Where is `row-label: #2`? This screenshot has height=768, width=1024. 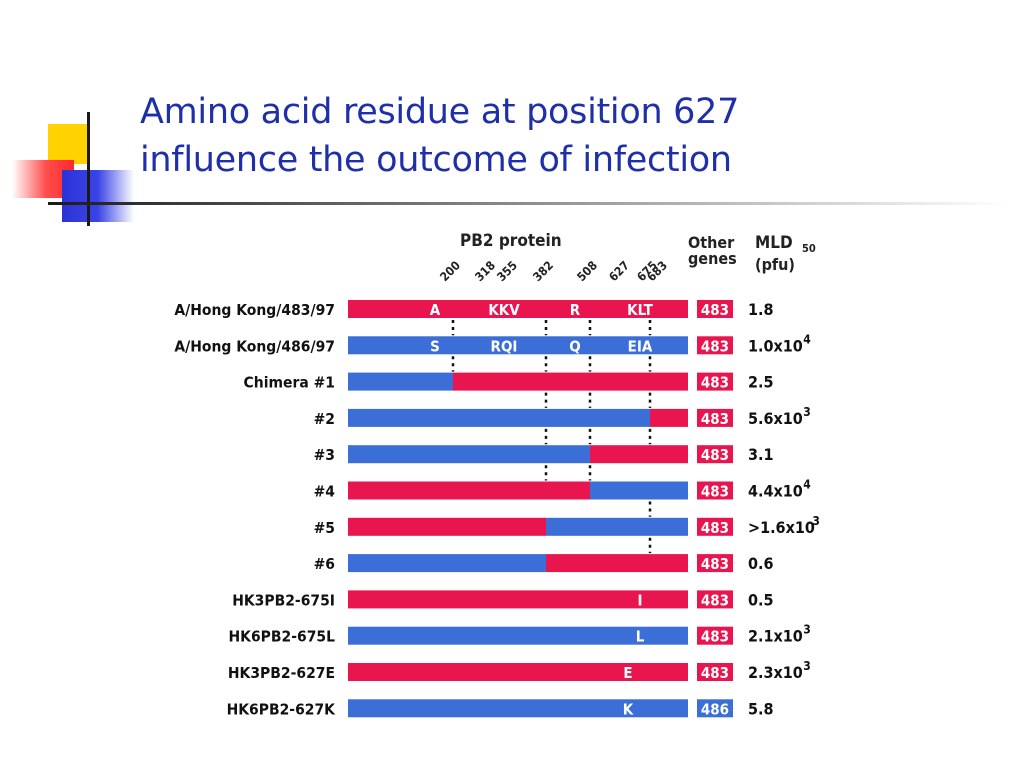
row-label: #2 is located at coordinates (324, 419).